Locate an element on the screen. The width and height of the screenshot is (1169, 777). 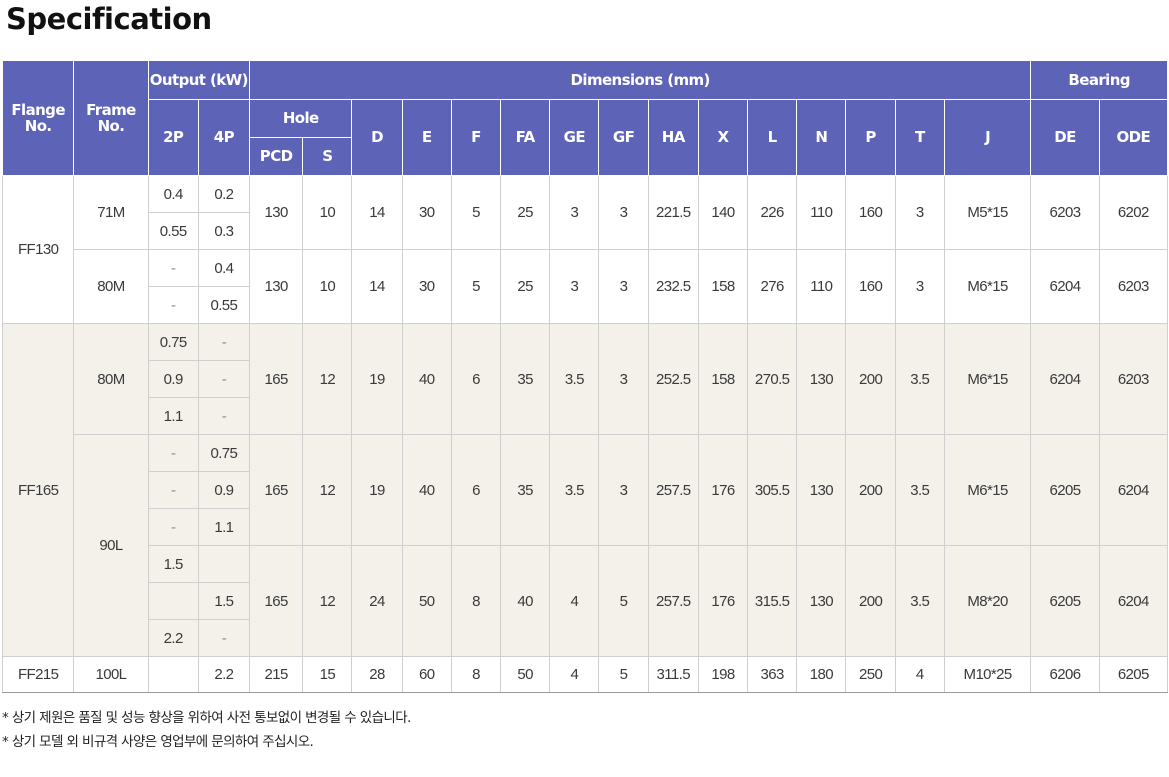
header-de: DE is located at coordinates (1065, 137).